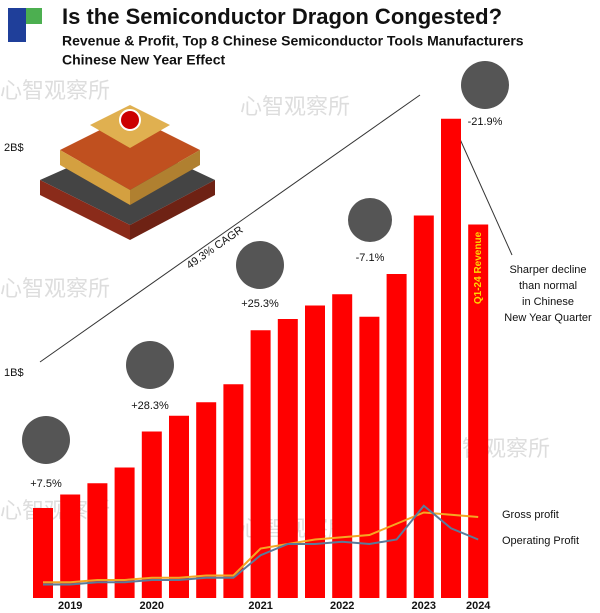 The height and width of the screenshot is (613, 600). Describe the element at coordinates (143, 60) in the screenshot. I see `subtitle: Chinese New Year Effect` at that location.